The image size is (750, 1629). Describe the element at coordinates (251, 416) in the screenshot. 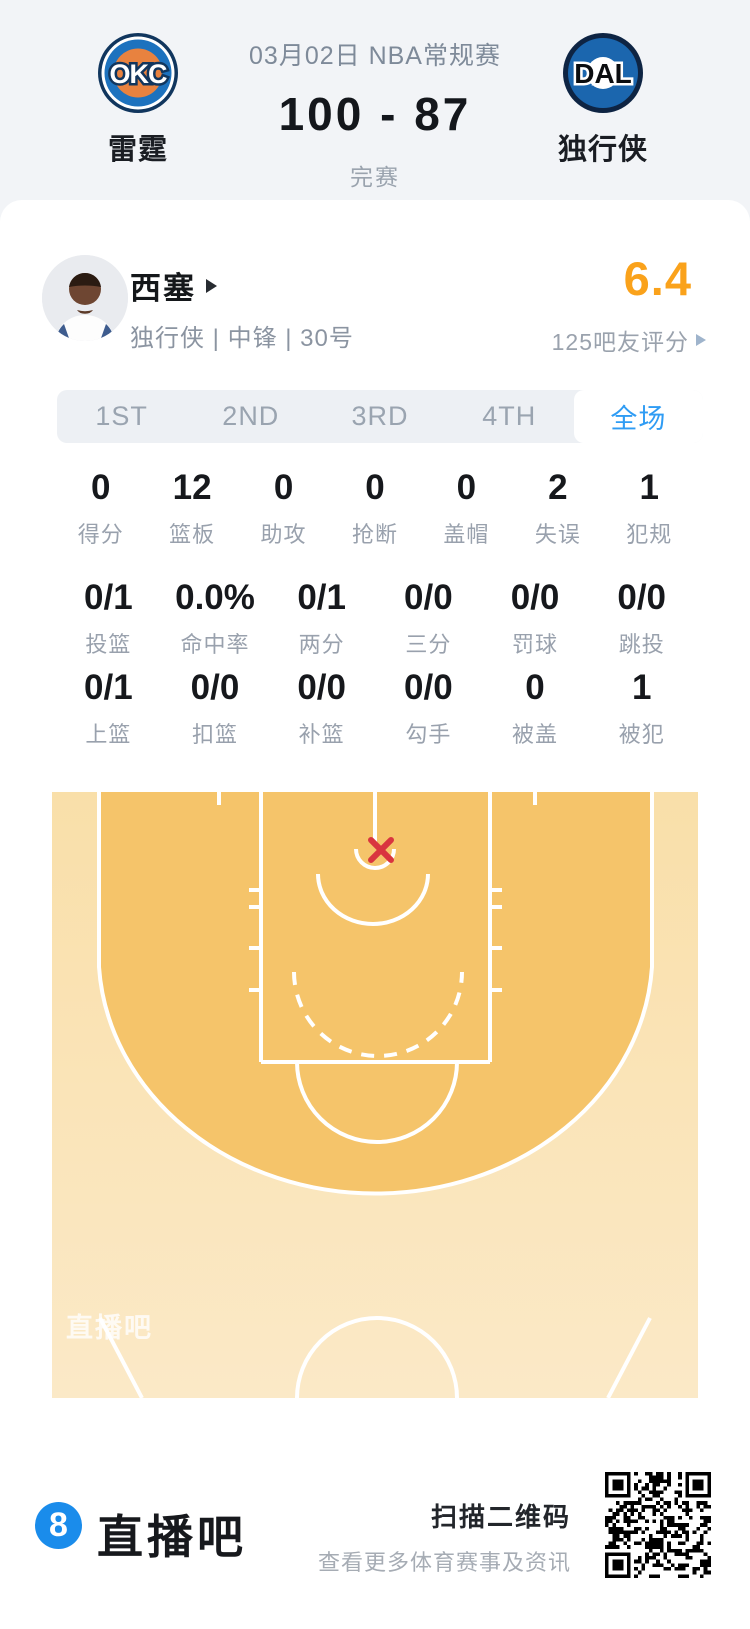

I see `tab-2nd: 2ND` at that location.